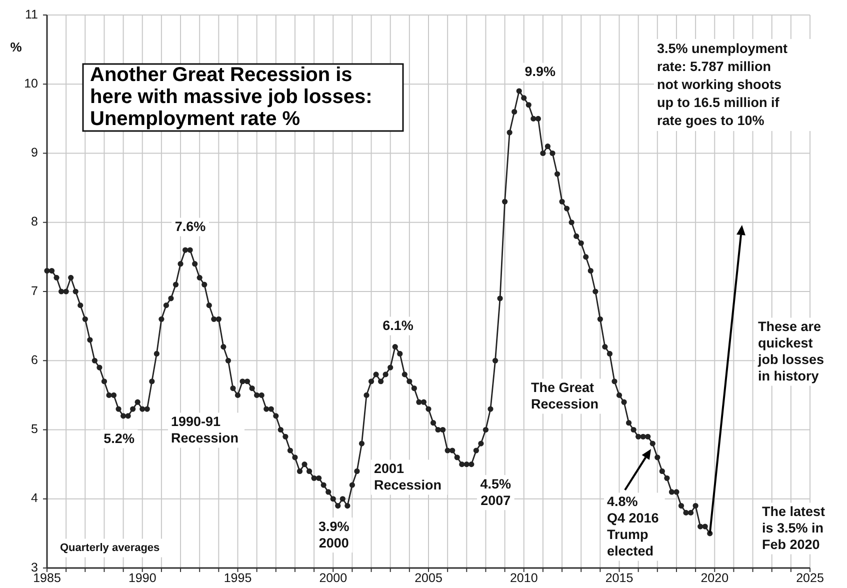 This screenshot has height=588, width=847. Describe the element at coordinates (565, 396) in the screenshot. I see `annotation: The Great Recession` at that location.